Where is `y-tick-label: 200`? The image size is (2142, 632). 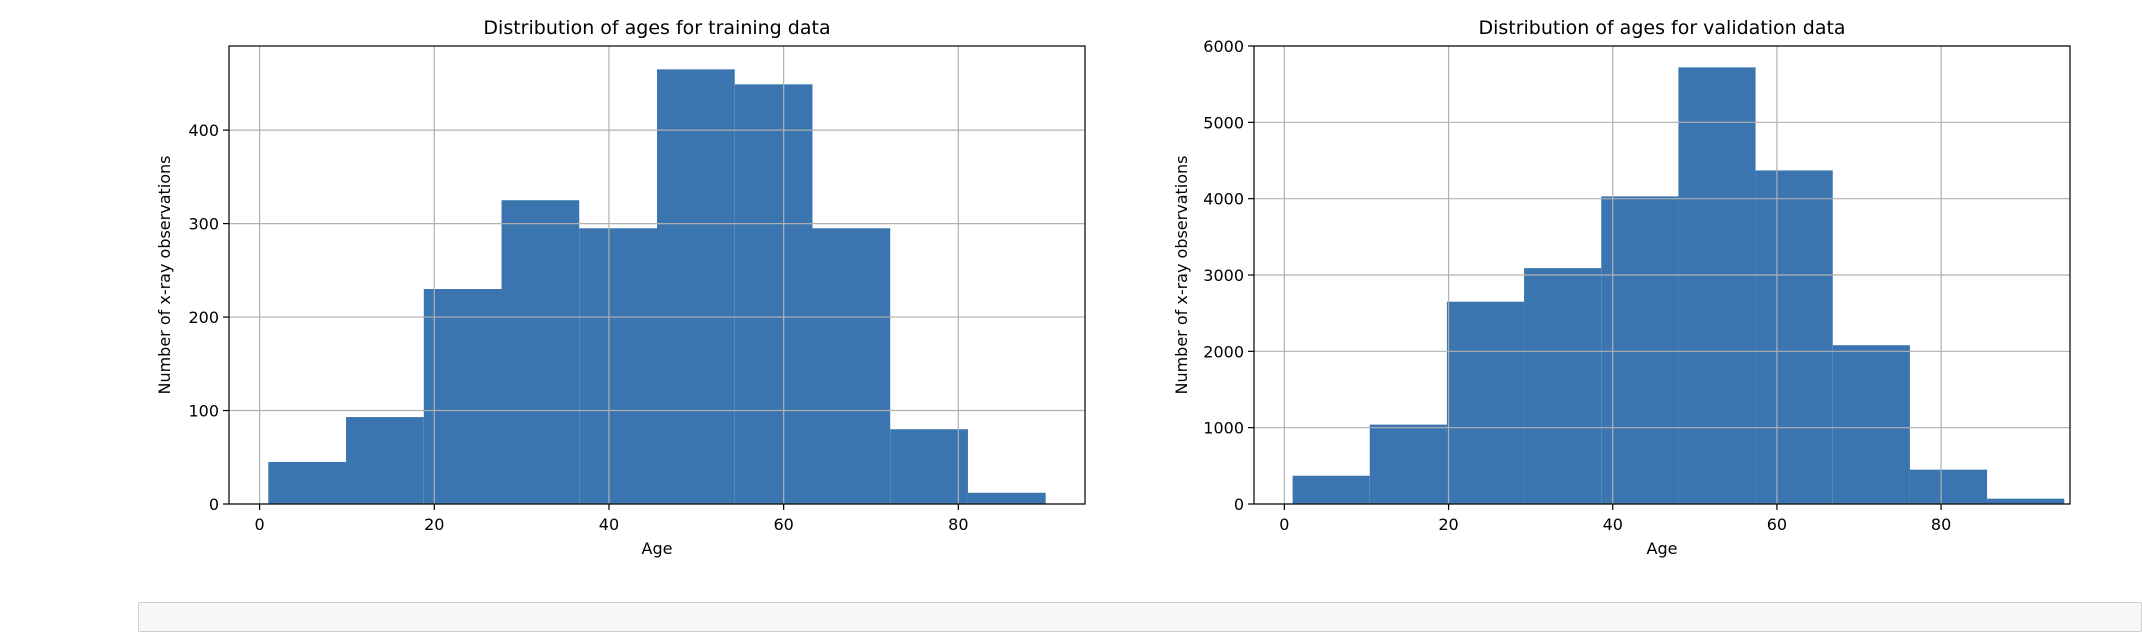 y-tick-label: 200 is located at coordinates (203, 317).